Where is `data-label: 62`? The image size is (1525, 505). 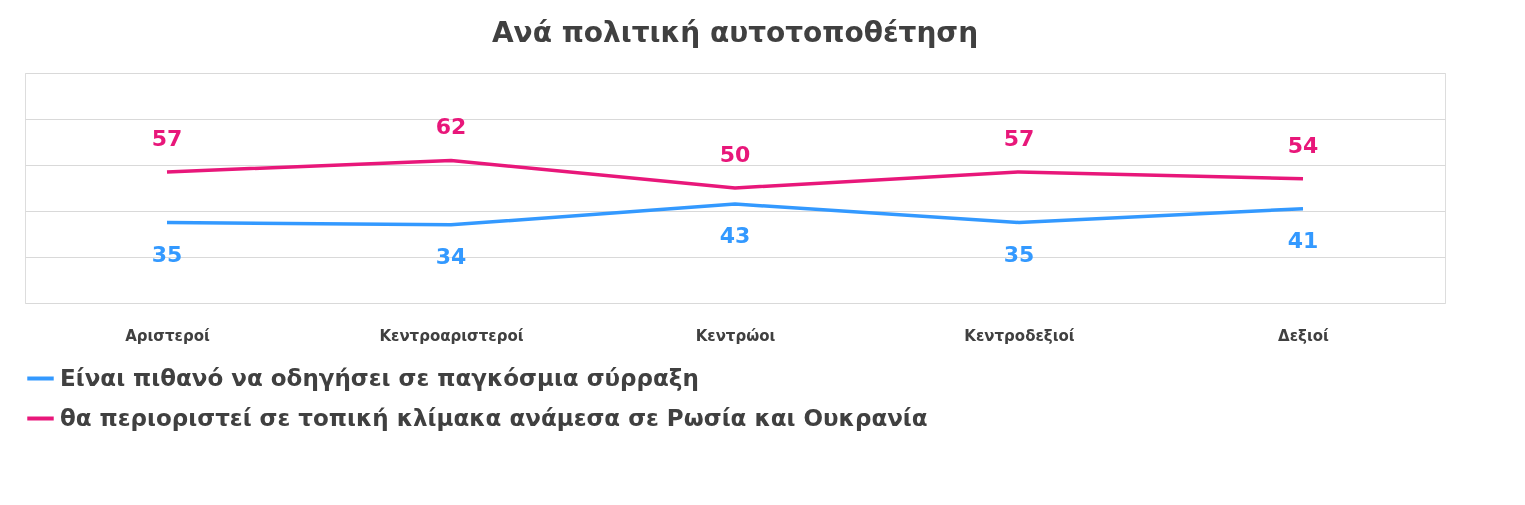
data-label: 62 is located at coordinates (451, 127).